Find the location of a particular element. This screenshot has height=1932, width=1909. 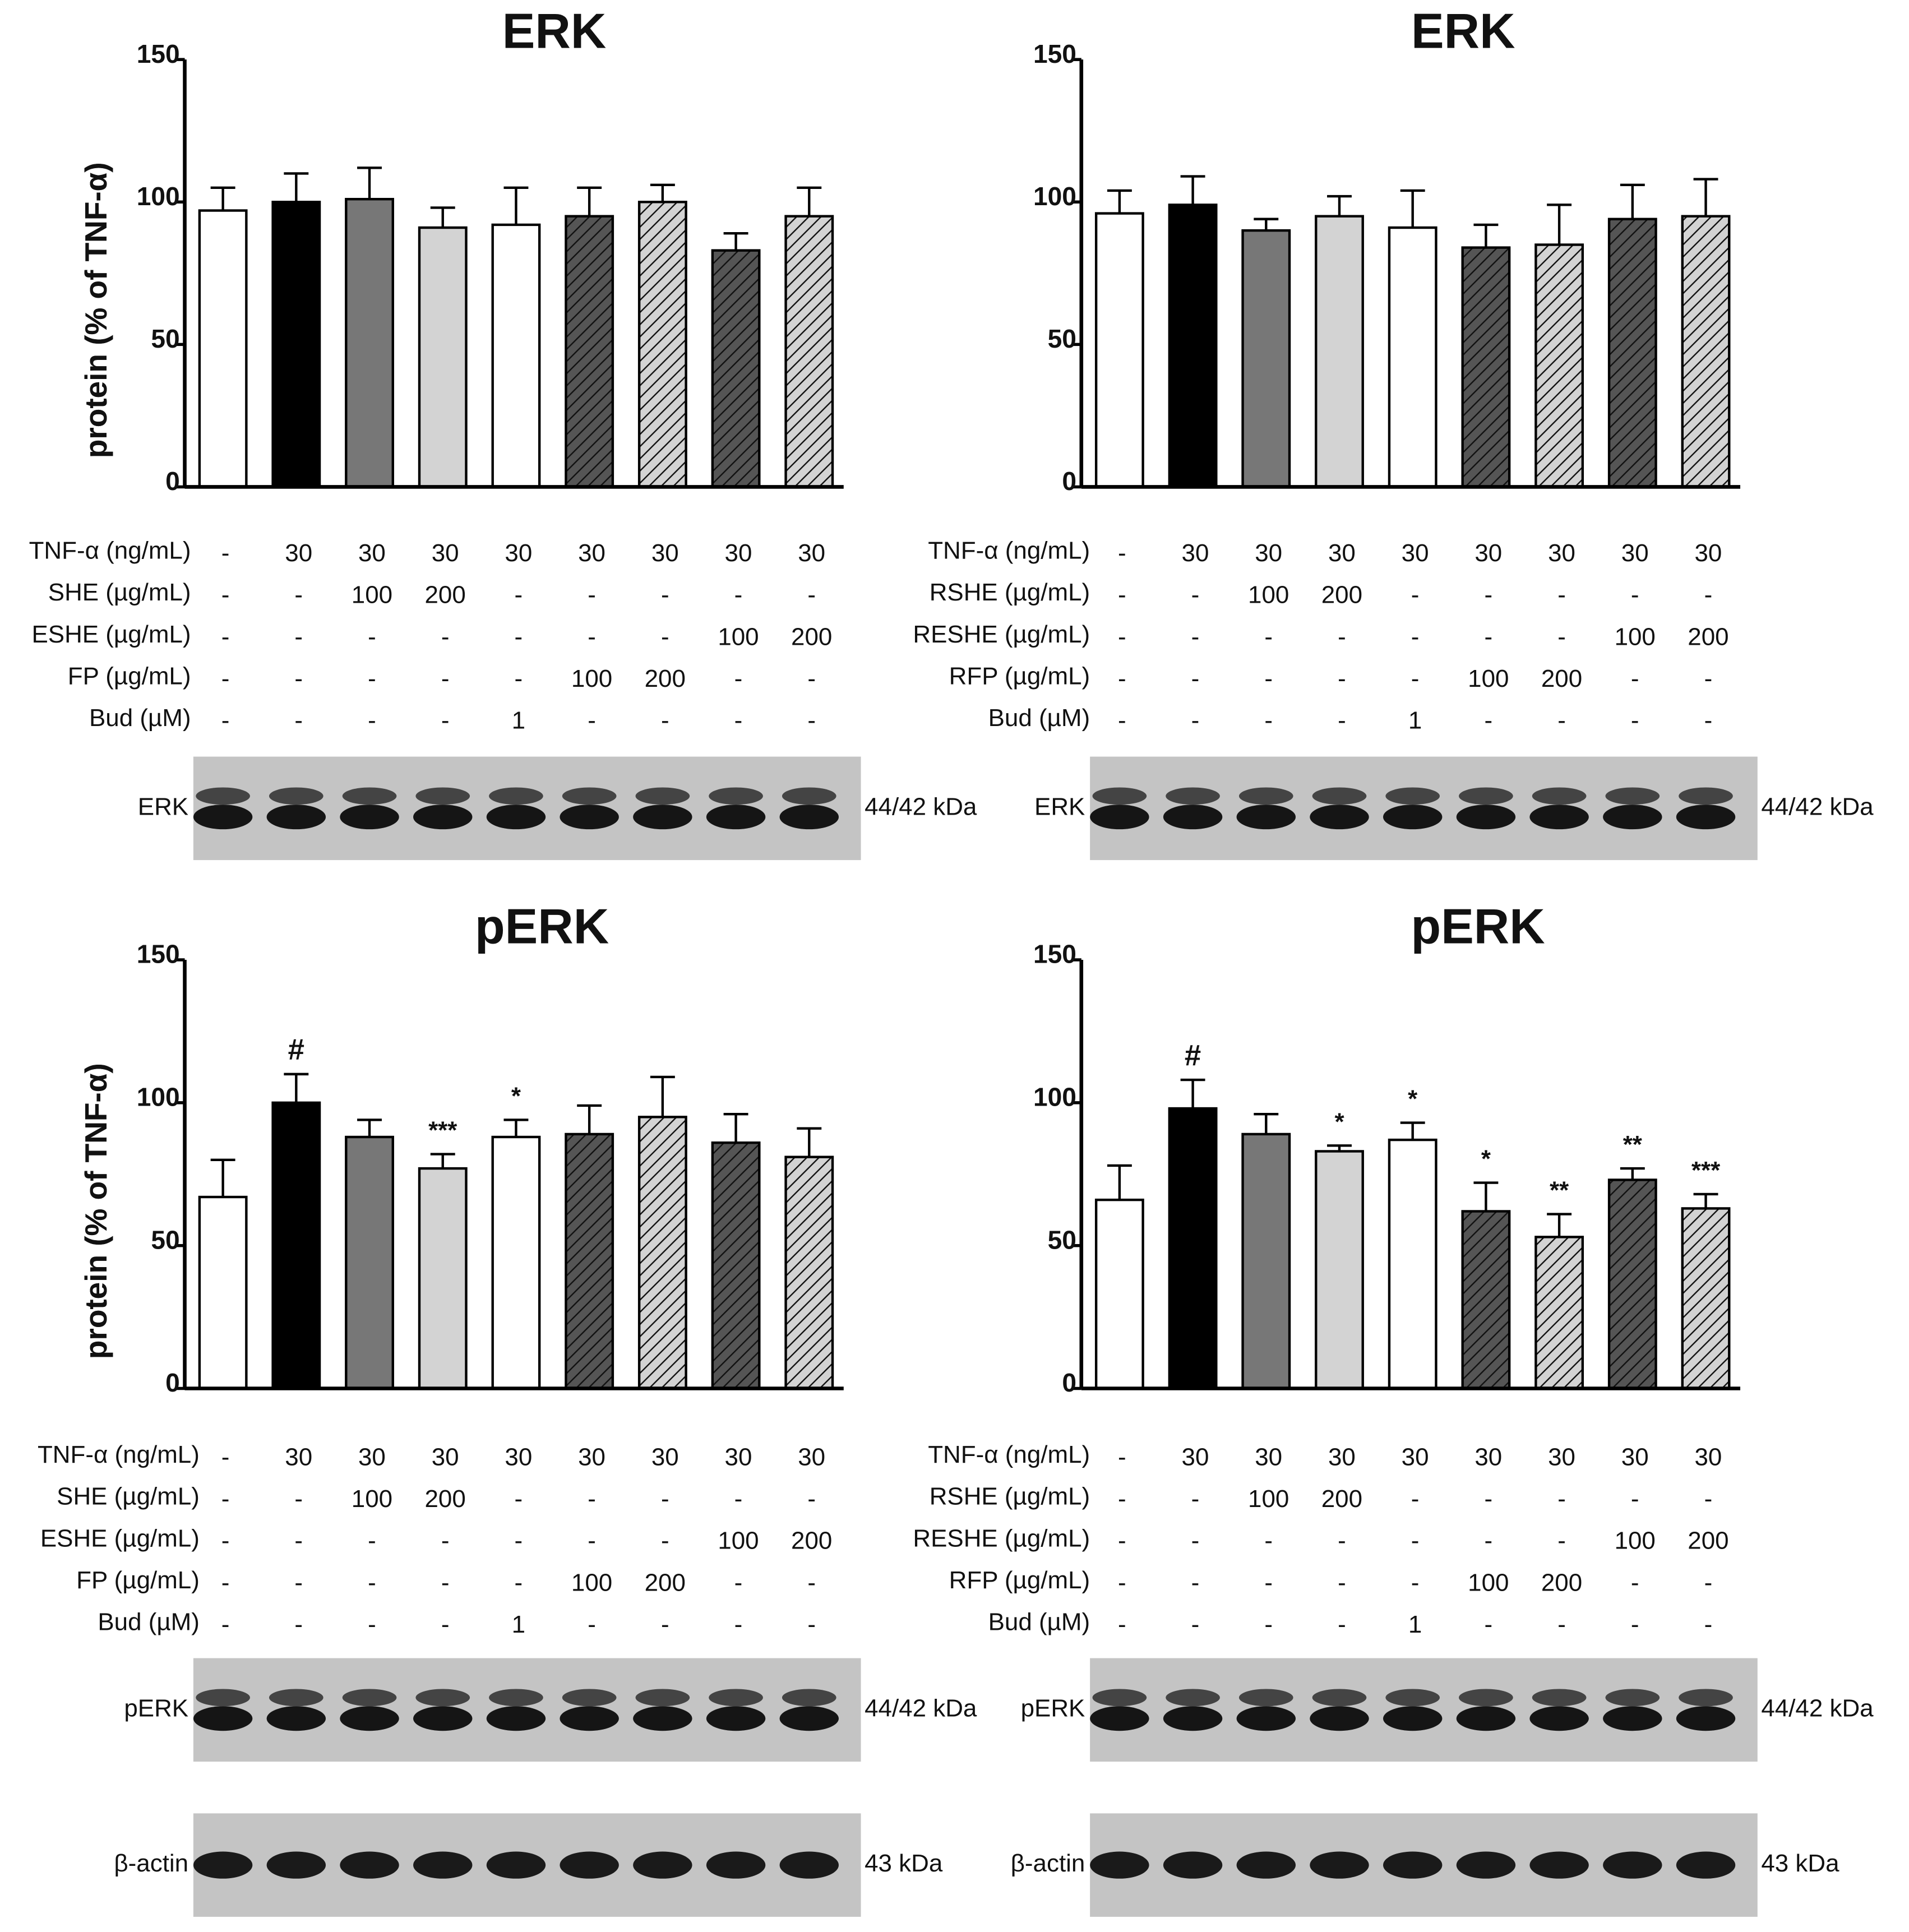

significance-label: ** is located at coordinates (1559, 1190).